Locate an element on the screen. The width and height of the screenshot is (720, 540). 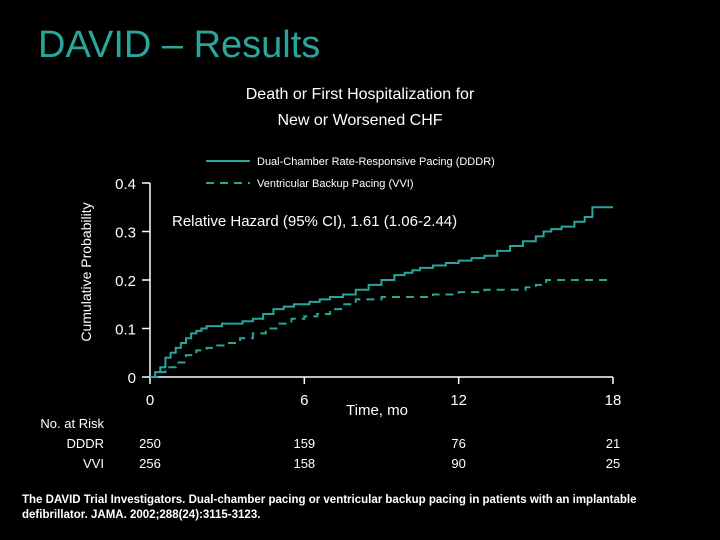
legend-label-vvi: Ventricular Backup Pacing (VVI) is located at coordinates (335, 184).